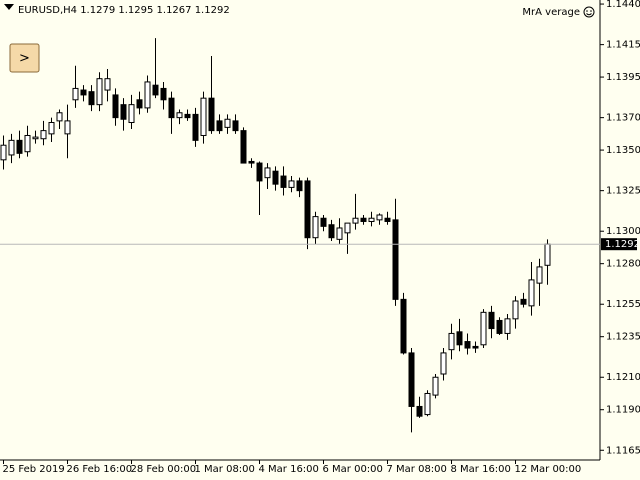  What do you see at coordinates (353, 469) in the screenshot?
I see `x-tick-label: 6 Mar 00:00` at bounding box center [353, 469].